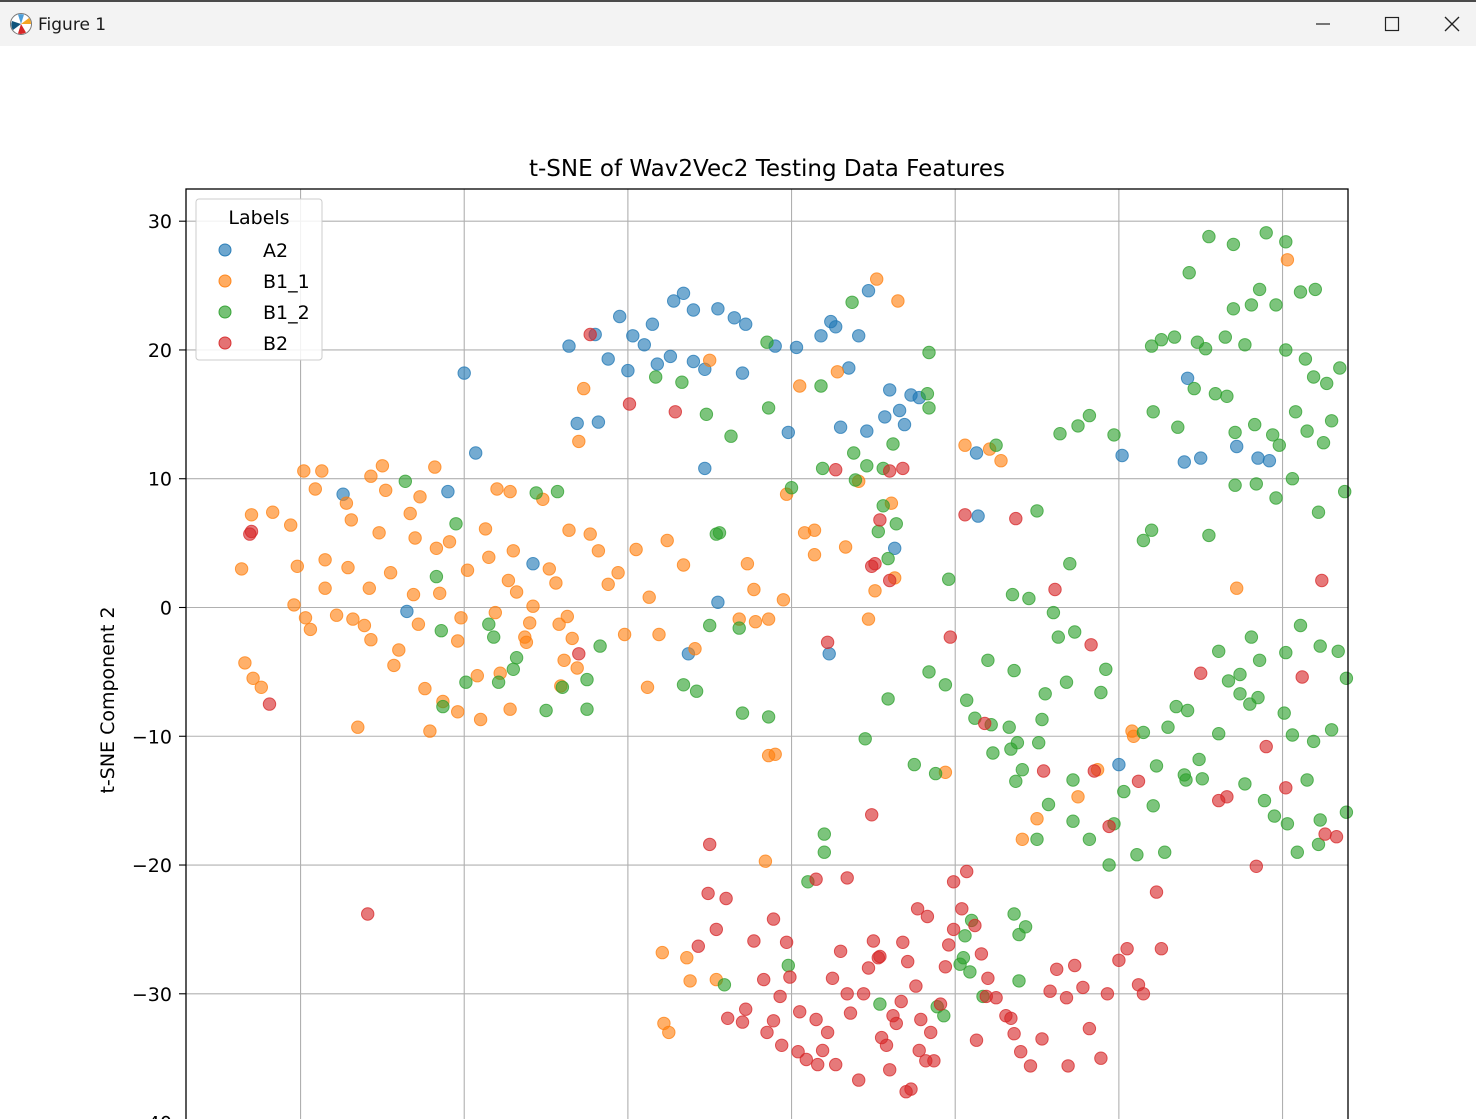  Describe the element at coordinates (1323, 24) in the screenshot. I see `minimize-button` at that location.